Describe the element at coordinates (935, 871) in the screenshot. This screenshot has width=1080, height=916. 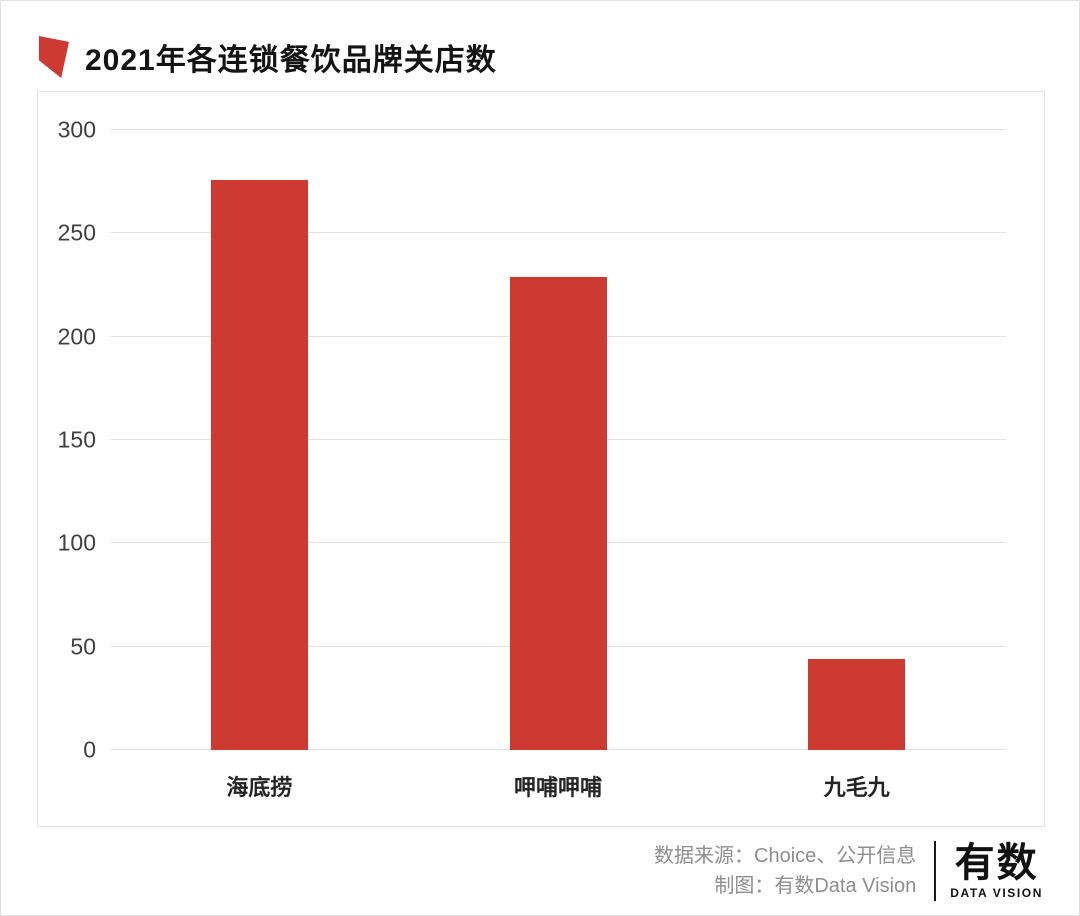
I see `footer-divider` at that location.